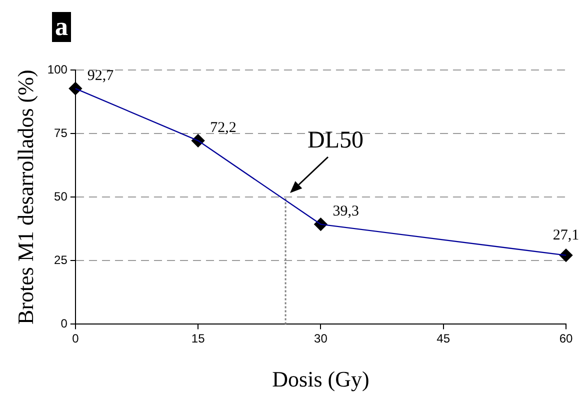 The image size is (588, 408). I want to click on annotation: DL50, so click(336, 140).